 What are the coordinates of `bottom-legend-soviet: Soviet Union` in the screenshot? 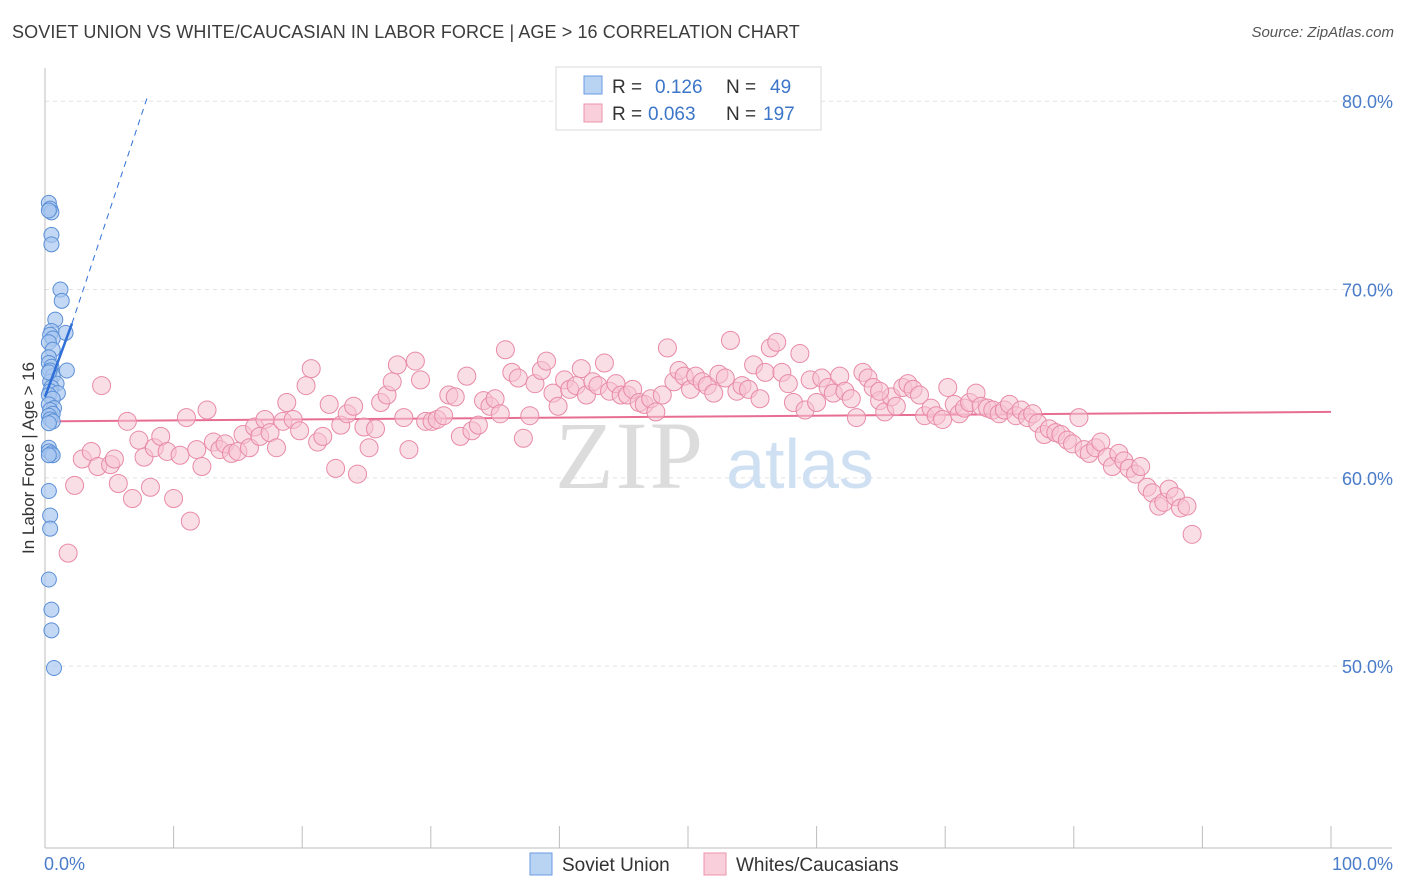 It's located at (616, 865).